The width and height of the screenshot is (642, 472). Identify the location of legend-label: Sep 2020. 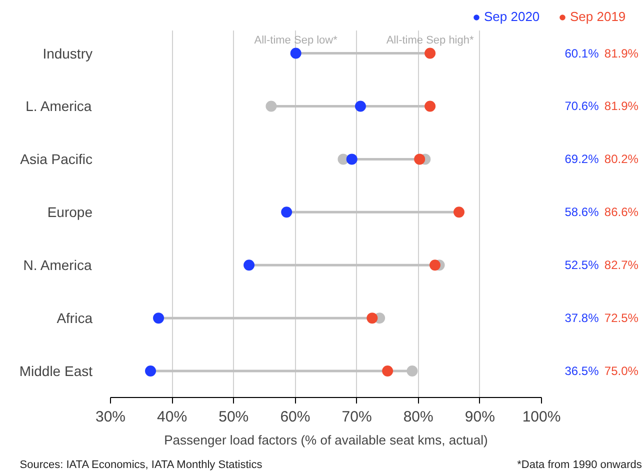
(512, 16).